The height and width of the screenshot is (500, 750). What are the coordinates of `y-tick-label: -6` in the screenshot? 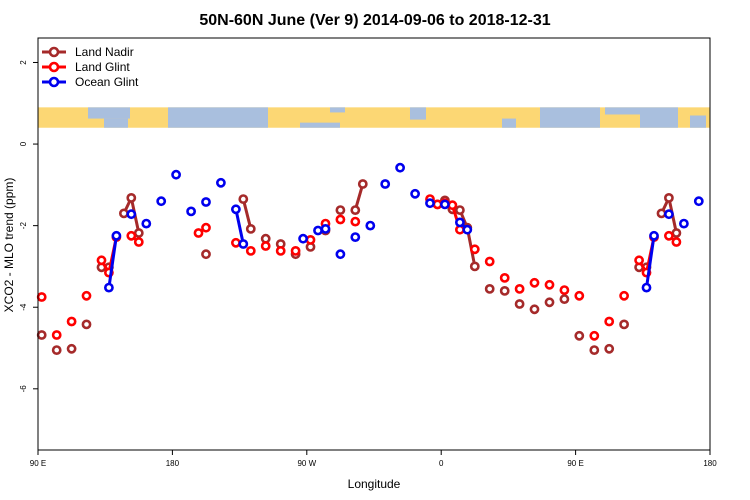 It's located at (23, 389).